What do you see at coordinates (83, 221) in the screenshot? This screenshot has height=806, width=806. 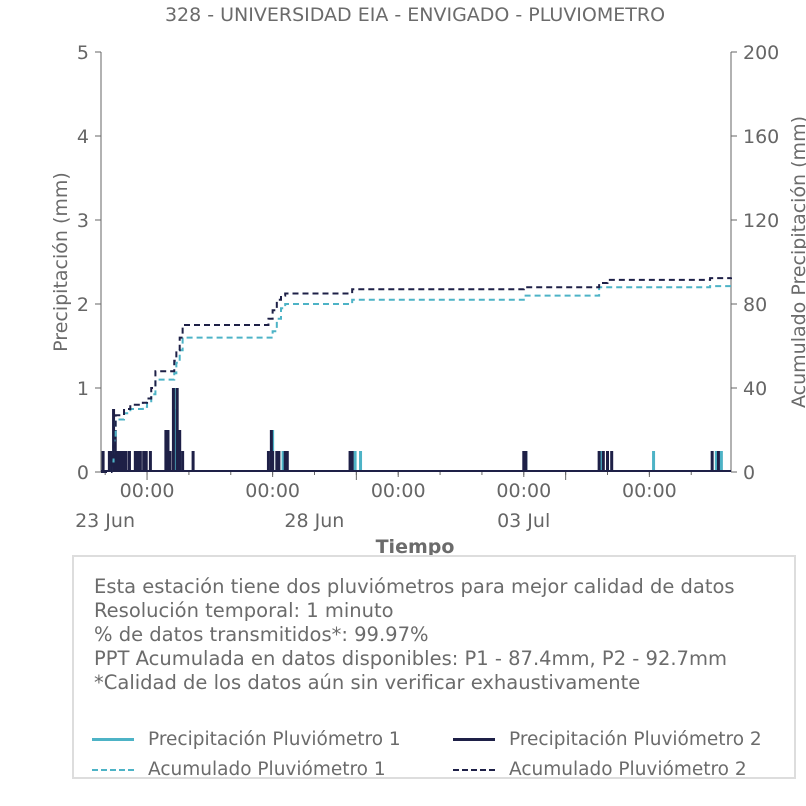 I see `y-tick-label-left: 3` at bounding box center [83, 221].